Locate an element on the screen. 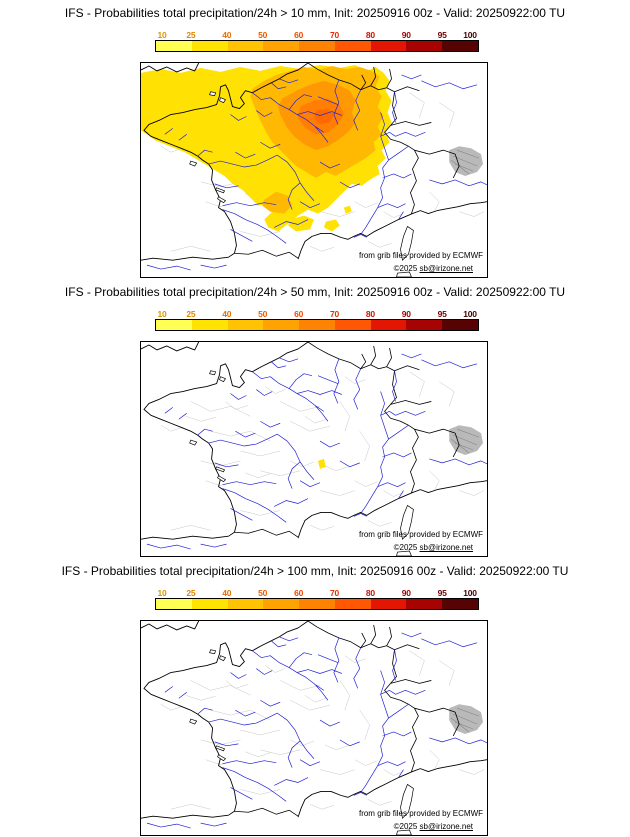 Image resolution: width=630 pixels, height=837 pixels. map-canvas-10mm is located at coordinates (314, 170).